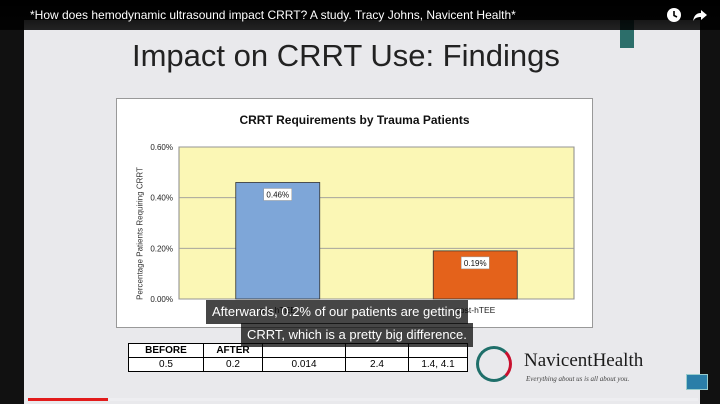 This screenshot has height=404, width=720. I want to click on caption-line-2: CRRT, which is a pretty big difference., so click(357, 335).